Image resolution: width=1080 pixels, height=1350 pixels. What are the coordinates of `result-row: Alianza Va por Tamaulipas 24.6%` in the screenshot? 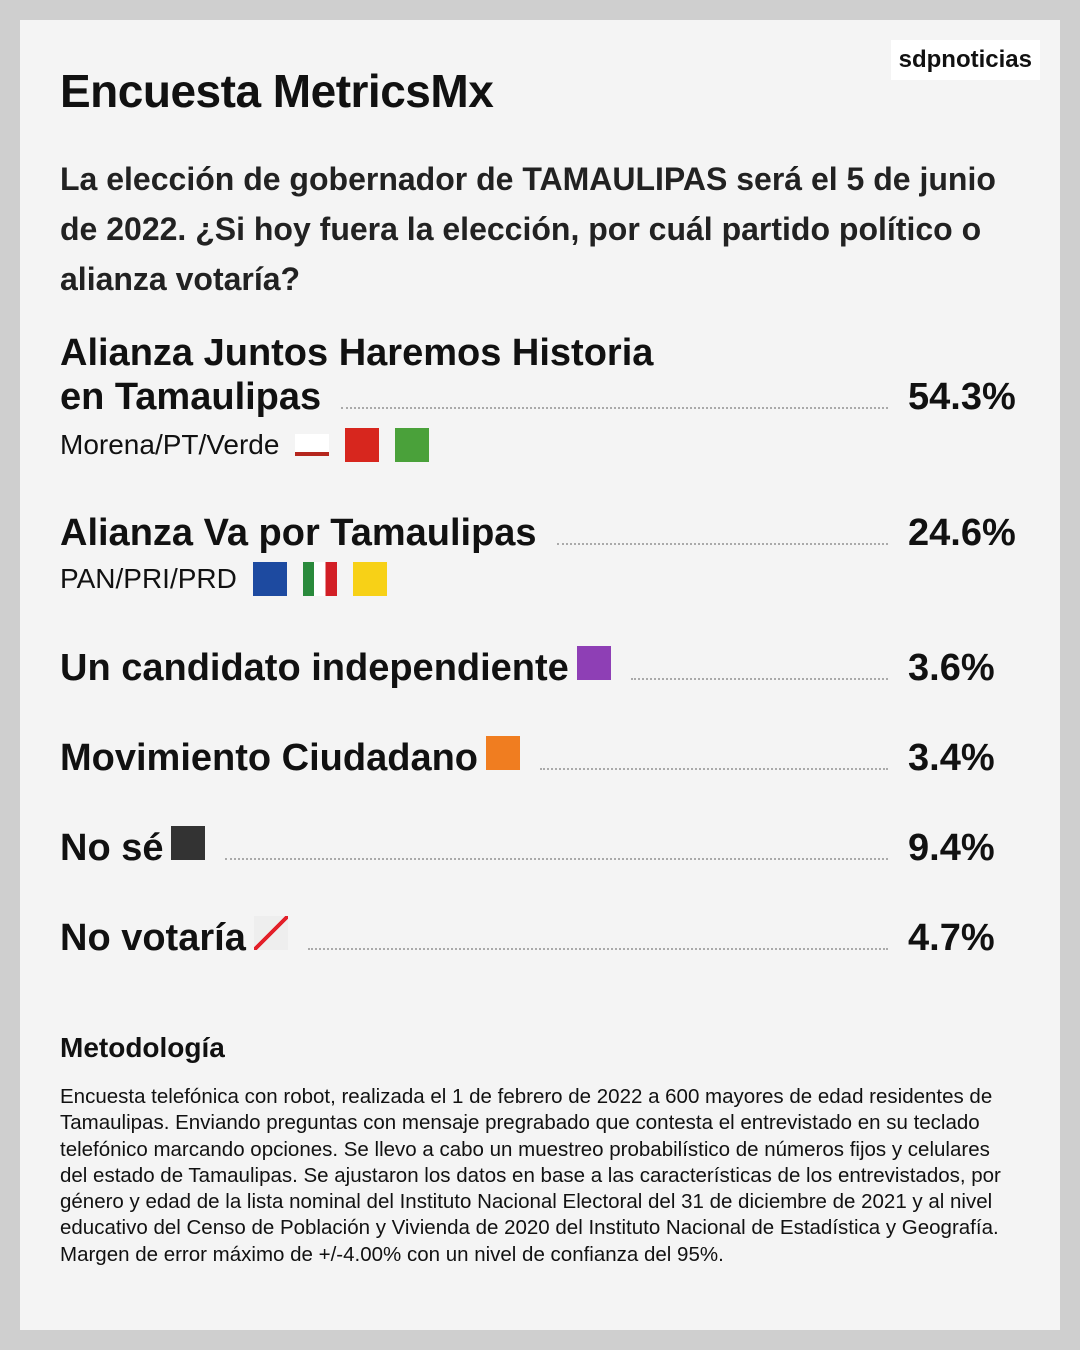 It's located at (539, 533).